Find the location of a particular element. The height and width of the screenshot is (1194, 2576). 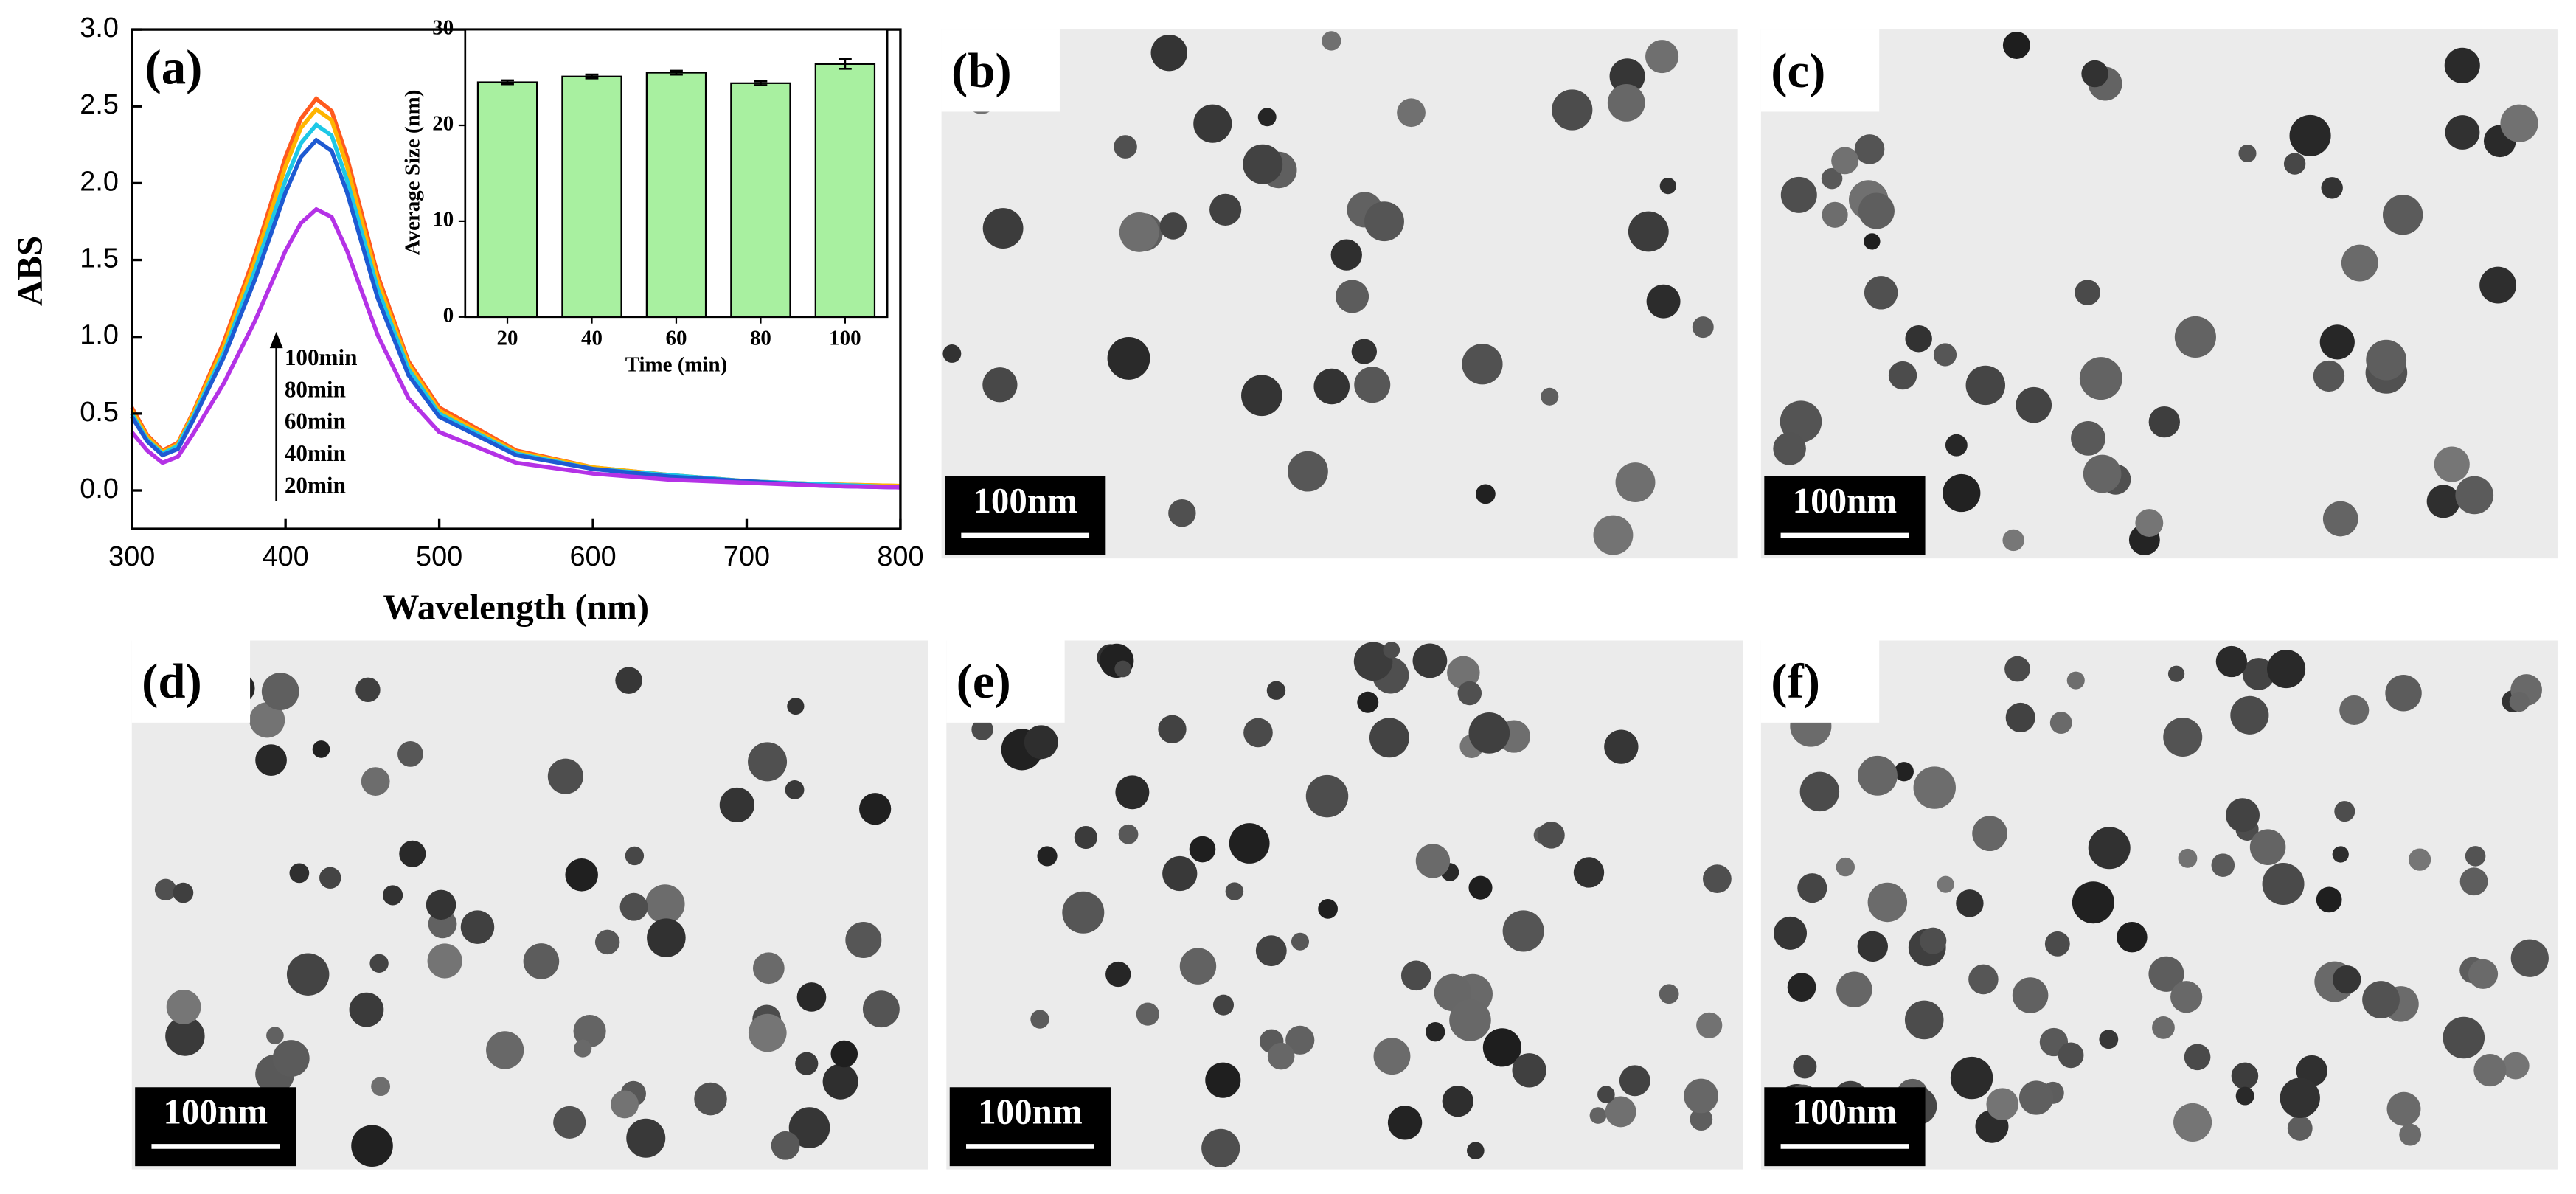

tem-image: (e) 100nm is located at coordinates (1344, 905).